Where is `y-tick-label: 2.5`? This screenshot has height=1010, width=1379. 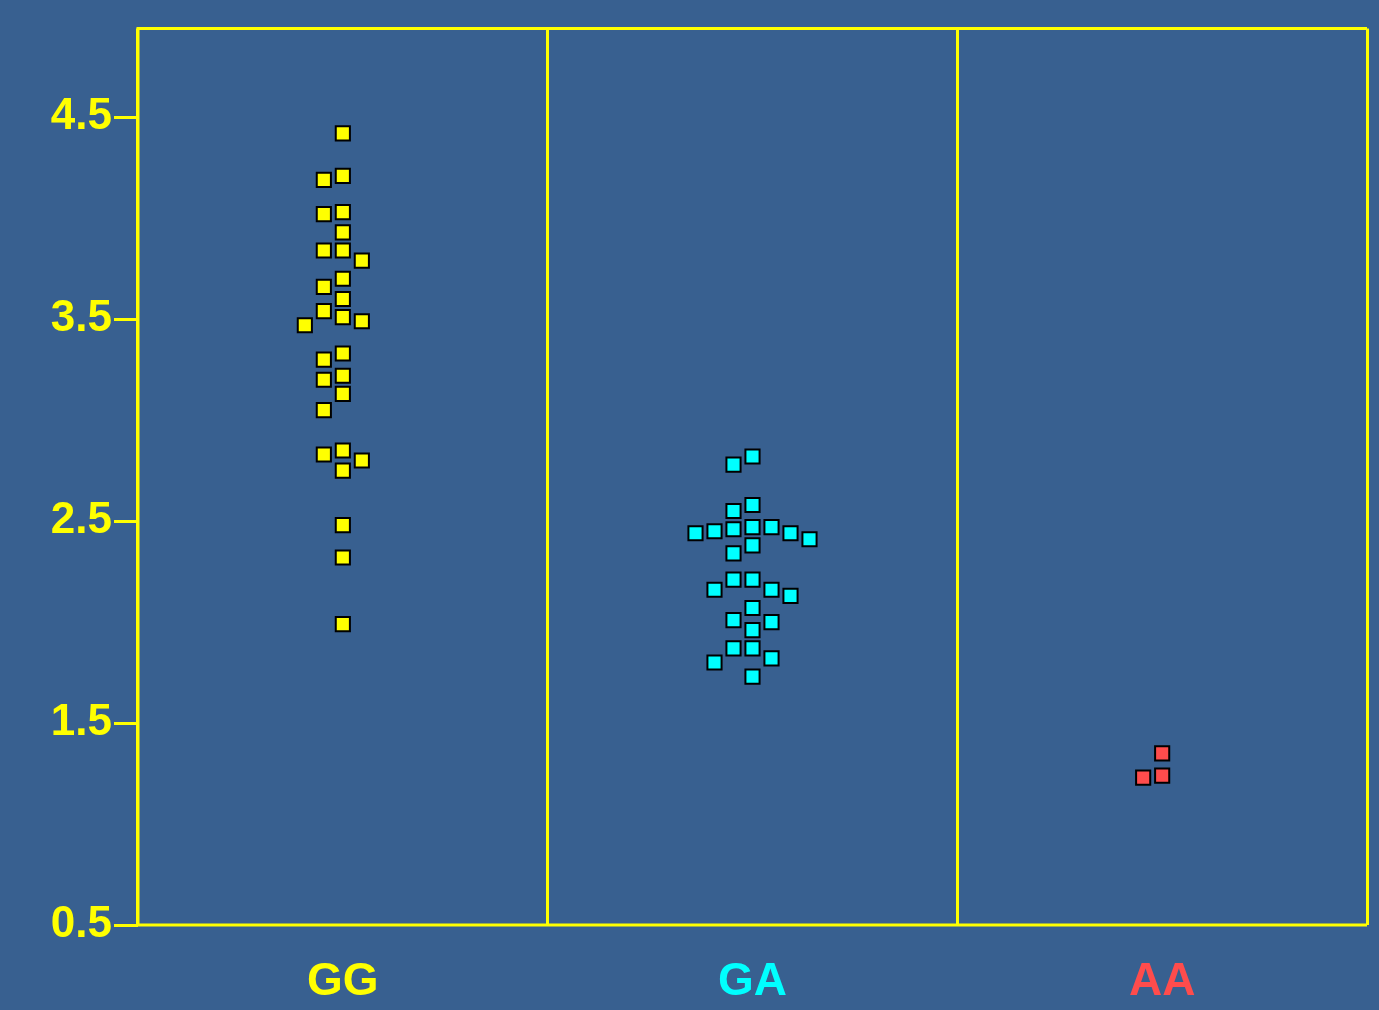
y-tick-label: 2.5 is located at coordinates (81, 518).